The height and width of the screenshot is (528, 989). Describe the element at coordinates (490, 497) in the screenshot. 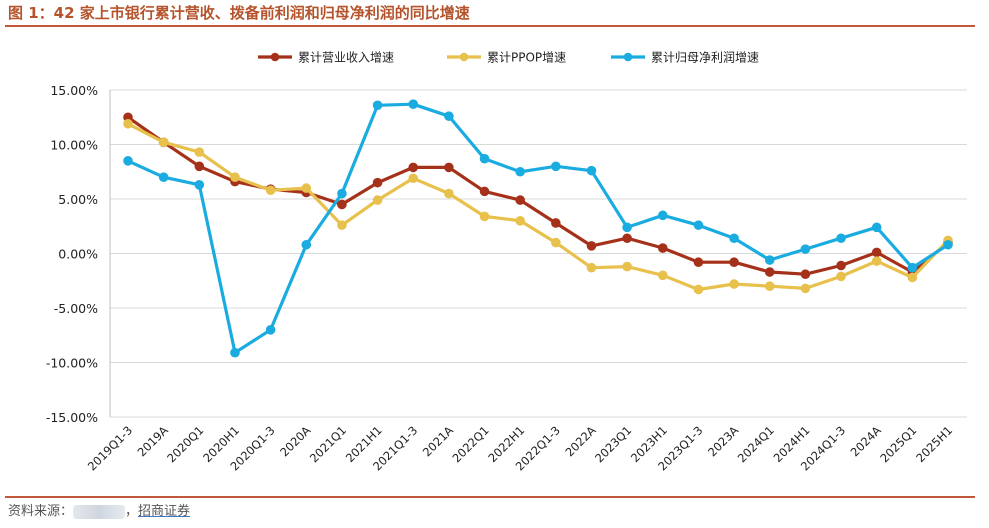

I see `footer-divider` at that location.